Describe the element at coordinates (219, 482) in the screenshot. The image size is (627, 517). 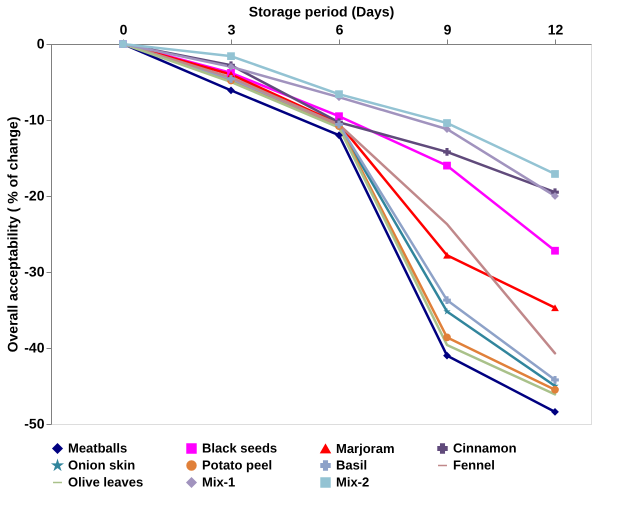
I see `legend-label: Mix-1` at that location.